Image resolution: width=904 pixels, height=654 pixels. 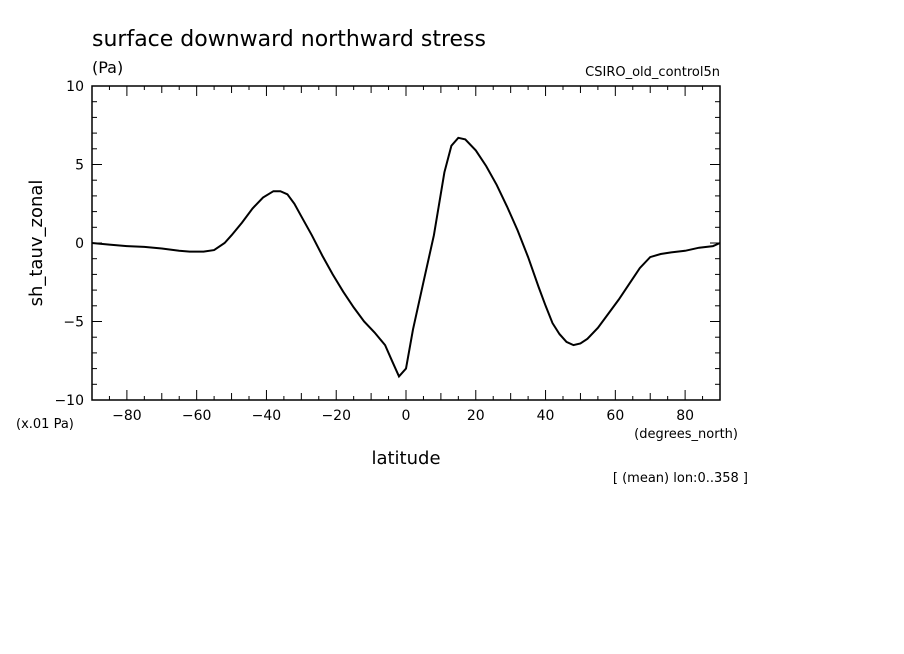 I want to click on x-tick-label: 60, so click(x=615, y=416).